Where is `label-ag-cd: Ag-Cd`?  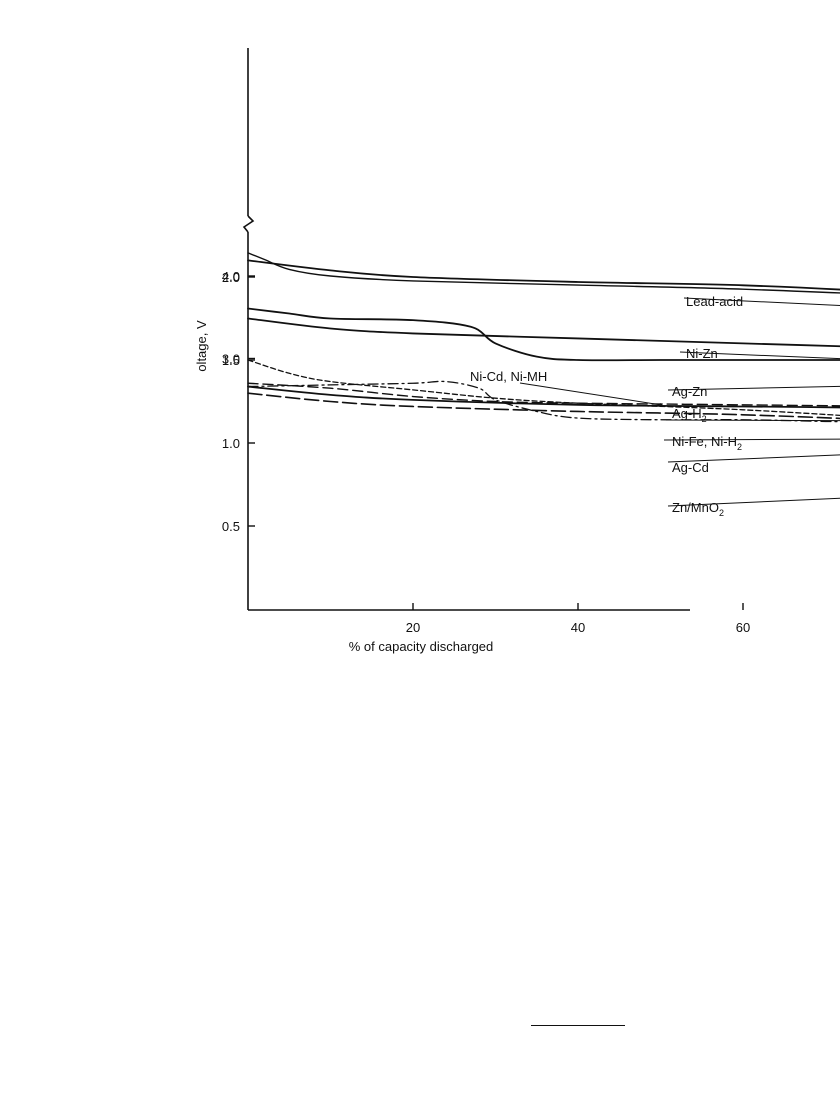
label-ag-cd: Ag-Cd is located at coordinates (690, 467).